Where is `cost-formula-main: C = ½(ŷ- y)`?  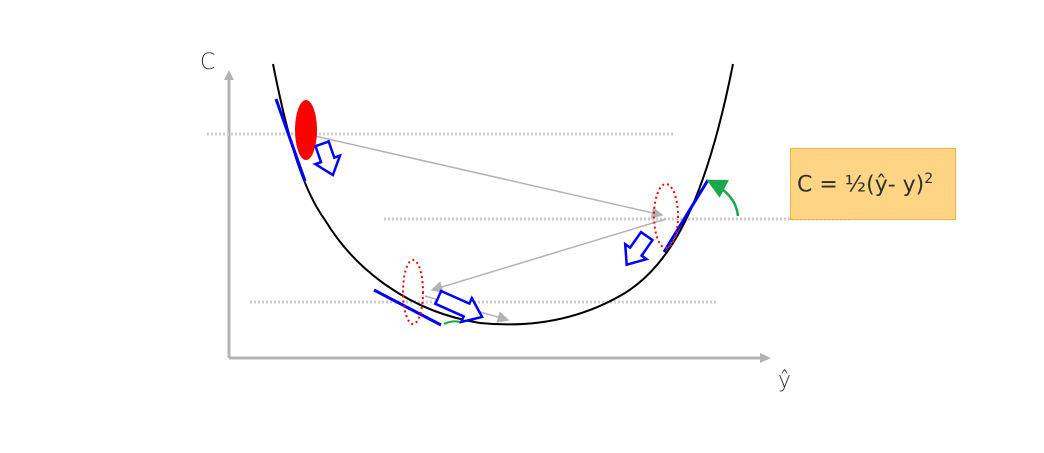 cost-formula-main: C = ½(ŷ- y) is located at coordinates (861, 185).